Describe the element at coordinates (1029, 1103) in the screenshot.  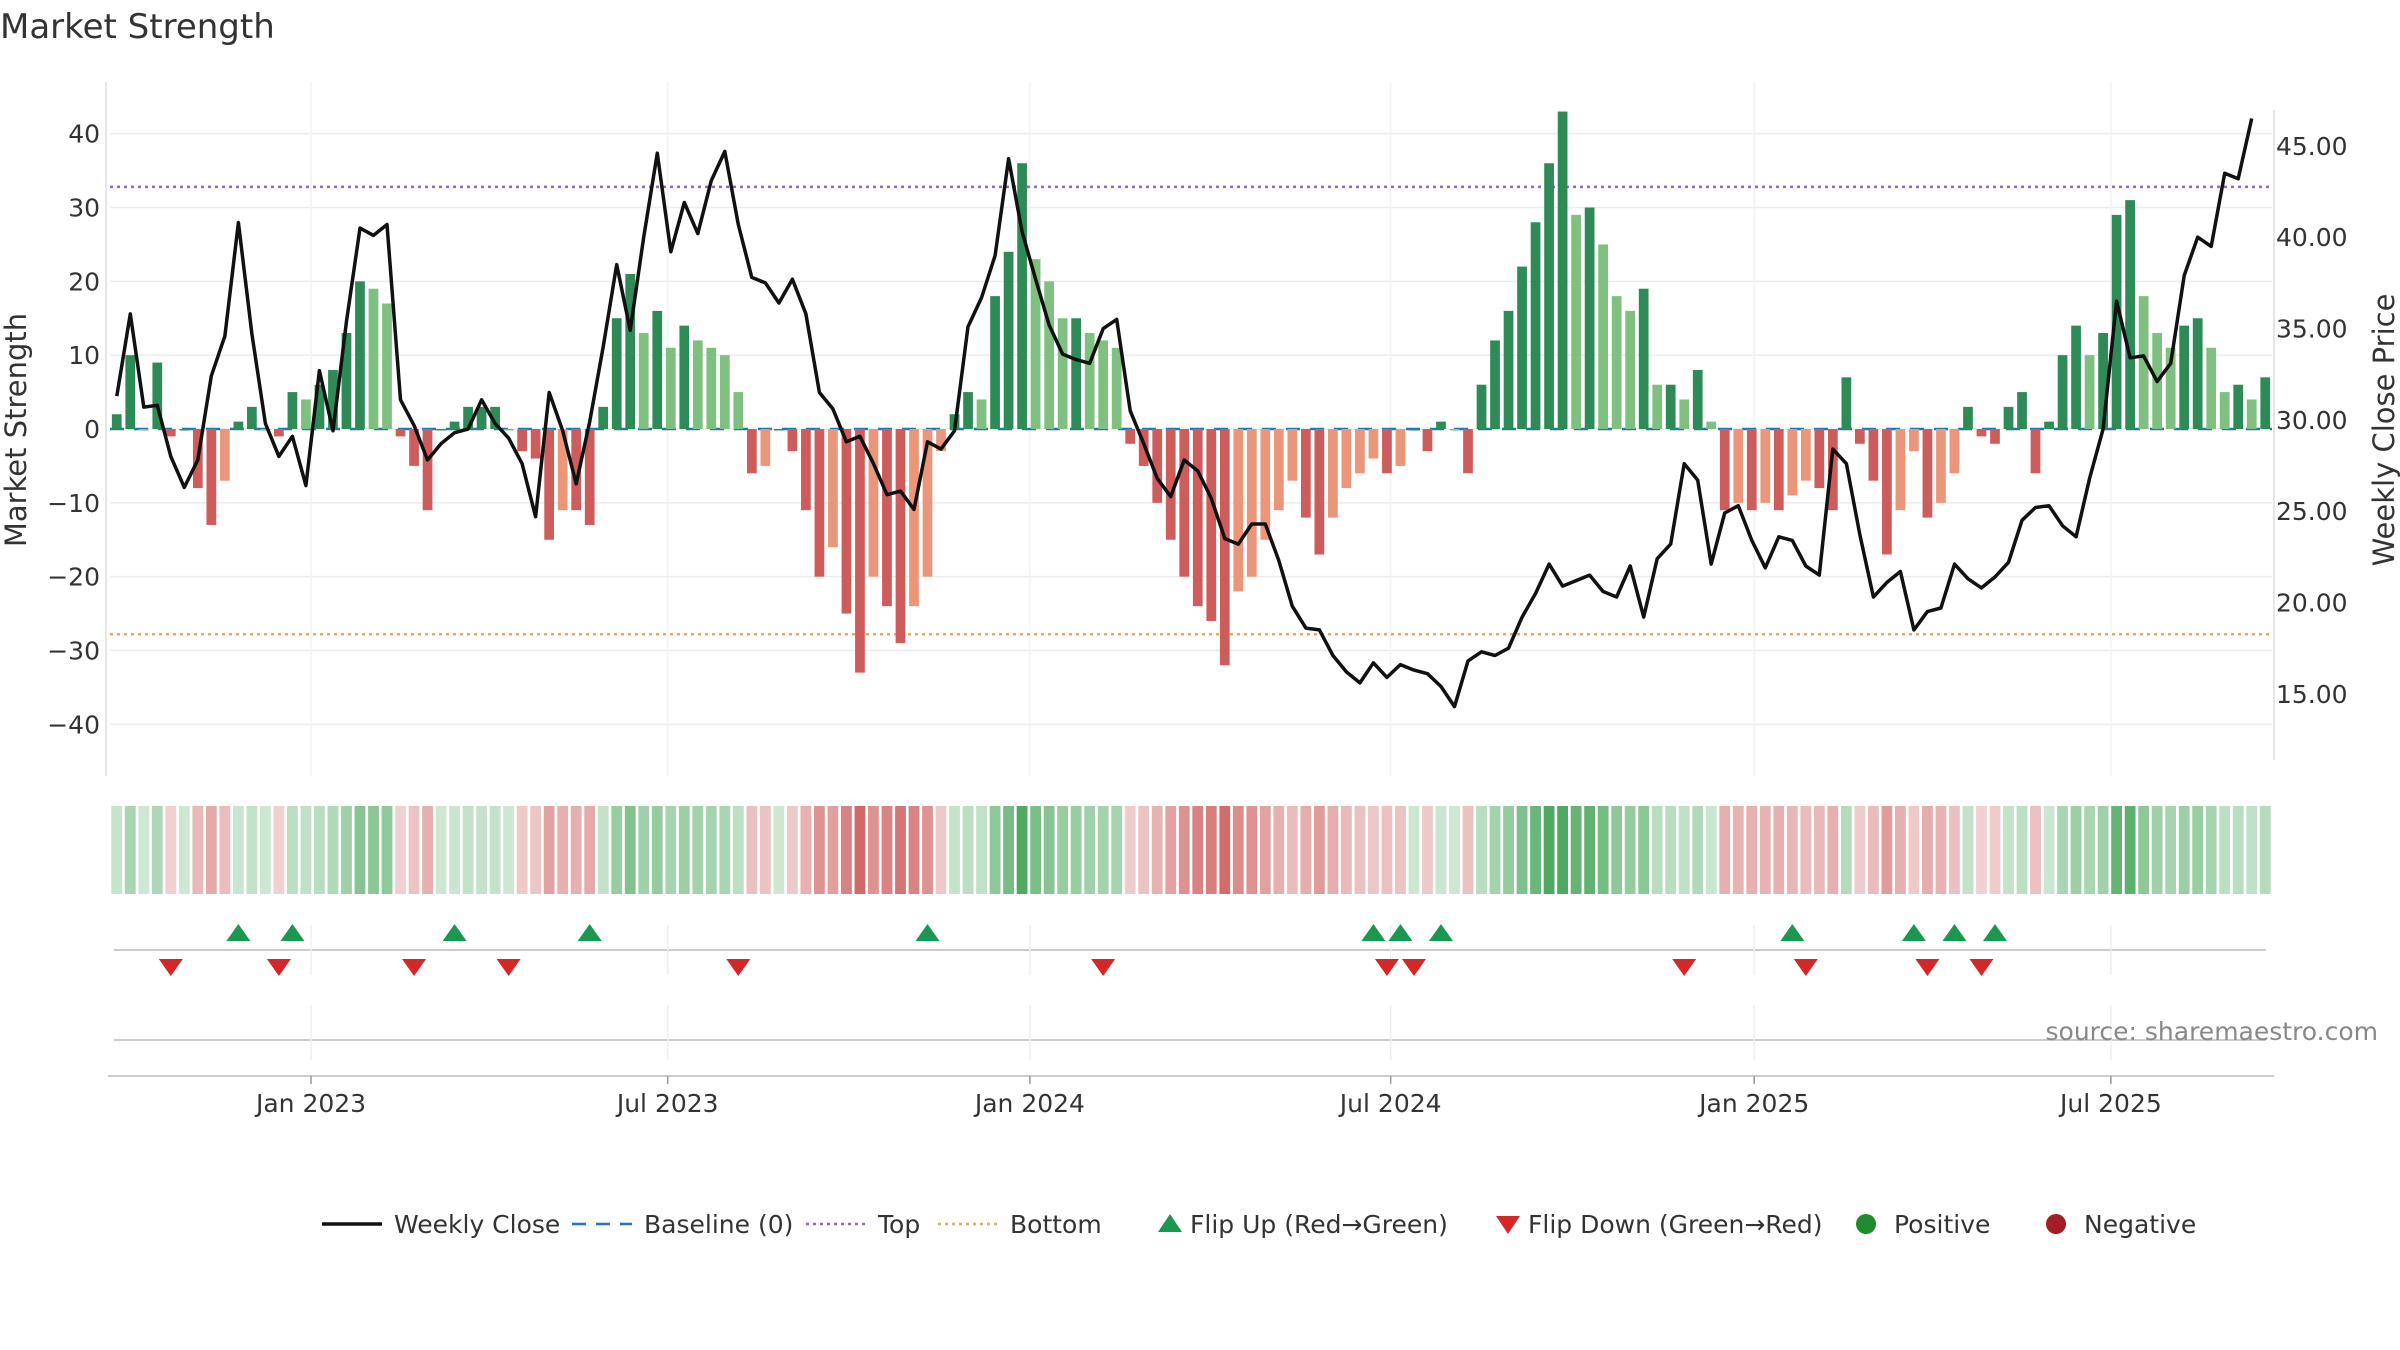
I see `x-tick-label: Jan 2024` at that location.